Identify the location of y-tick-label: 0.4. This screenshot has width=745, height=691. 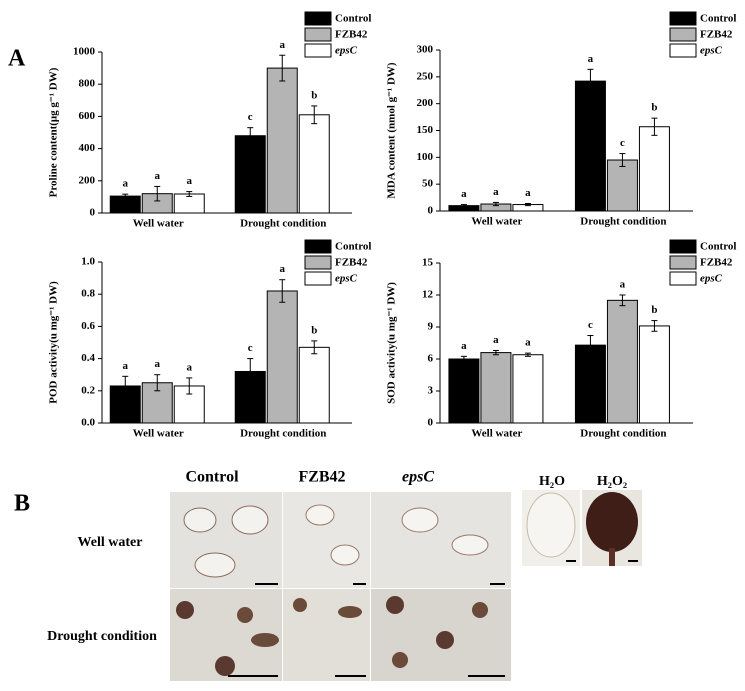
(88, 358).